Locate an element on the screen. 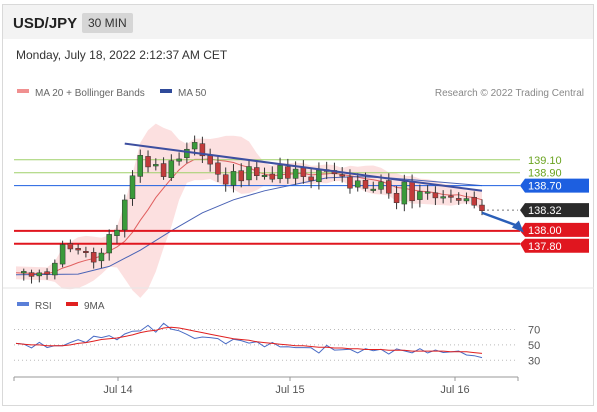 Image resolution: width=597 pixels, height=412 pixels. level-label: 139.10 is located at coordinates (545, 161).